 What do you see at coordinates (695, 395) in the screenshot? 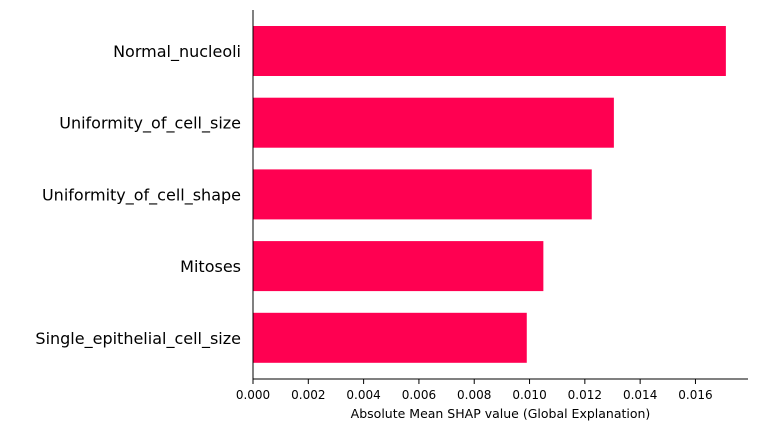
I see `x-tick-label-8: 0.016` at bounding box center [695, 395].